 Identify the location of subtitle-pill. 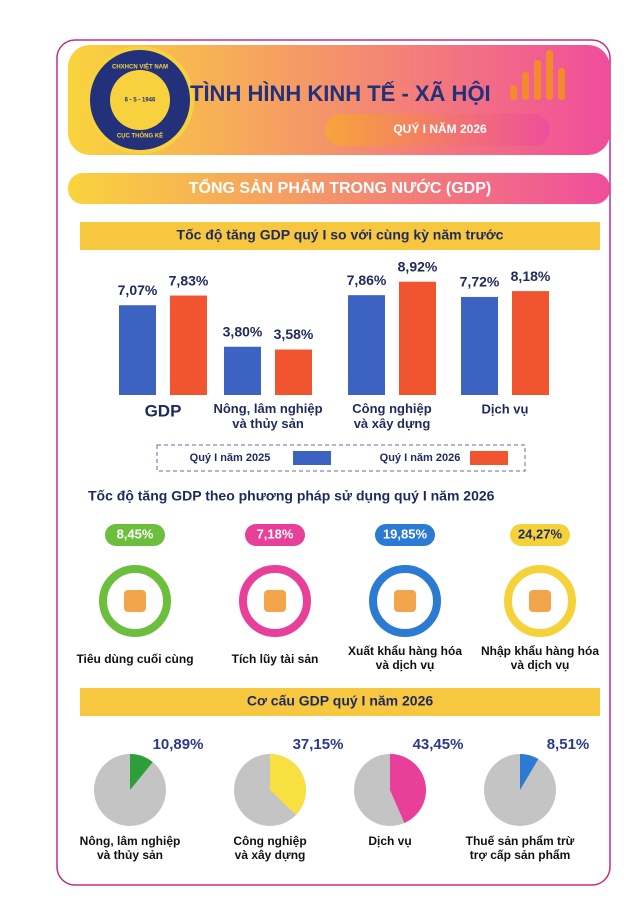
(437, 130).